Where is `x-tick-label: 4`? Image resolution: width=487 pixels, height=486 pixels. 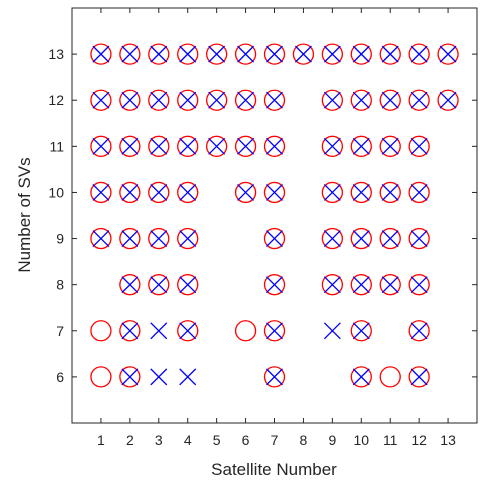
x-tick-label: 4 is located at coordinates (188, 440).